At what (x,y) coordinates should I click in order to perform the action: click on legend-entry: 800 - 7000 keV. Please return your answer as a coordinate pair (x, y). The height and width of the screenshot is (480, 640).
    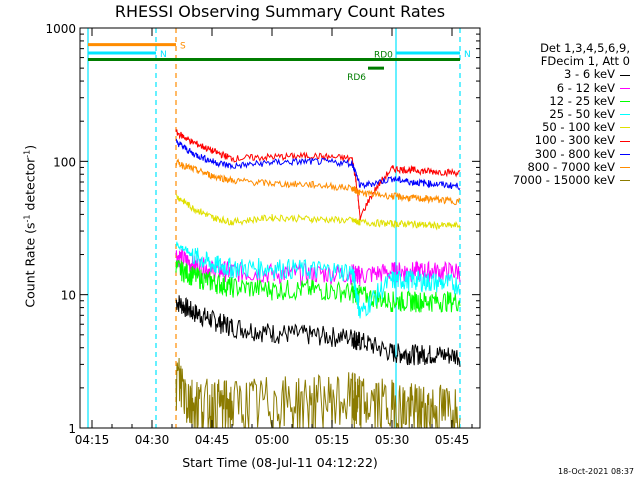
    Looking at the image, I should click on (550, 166).